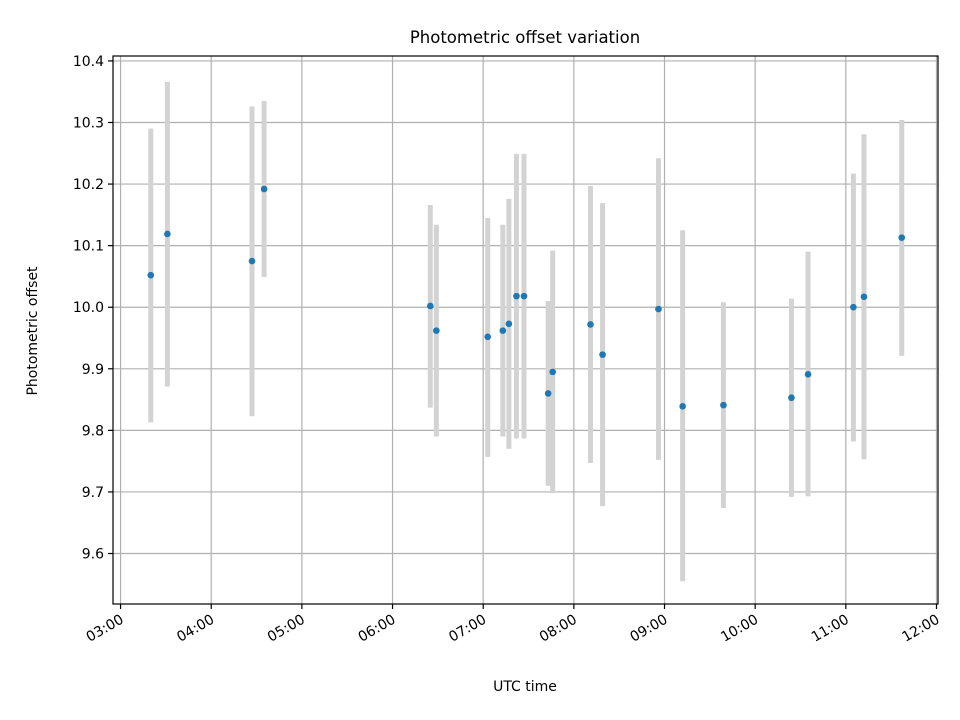 The width and height of the screenshot is (960, 720). What do you see at coordinates (525, 37) in the screenshot?
I see `chart-title: Photometric offset variation` at bounding box center [525, 37].